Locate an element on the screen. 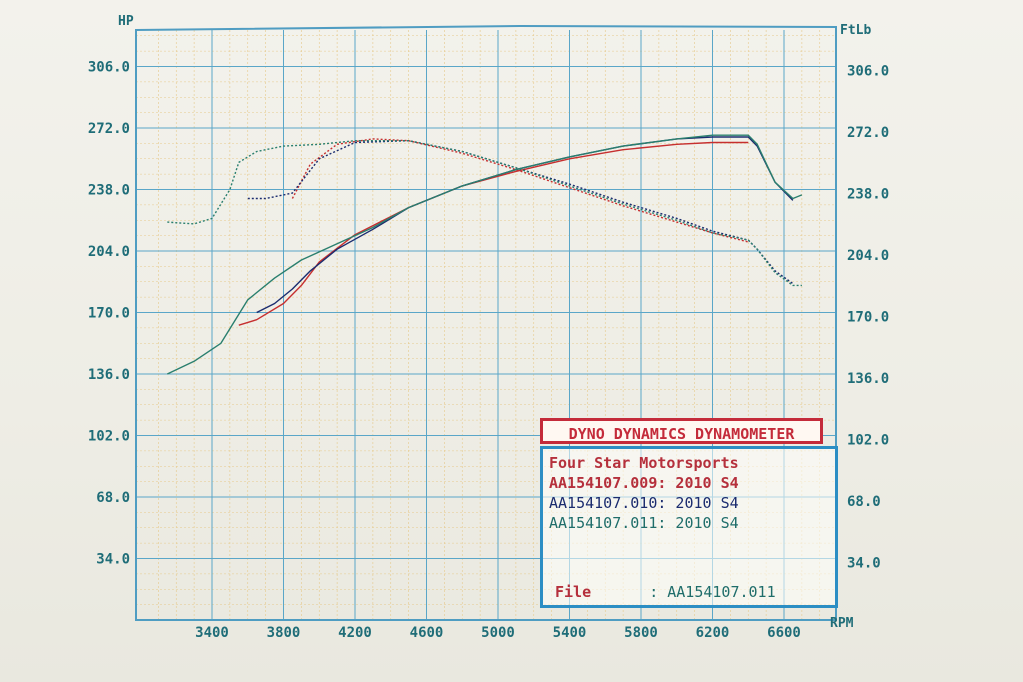 Image resolution: width=1023 pixels, height=682 pixels. x-tick-label: 5800 is located at coordinates (641, 633).